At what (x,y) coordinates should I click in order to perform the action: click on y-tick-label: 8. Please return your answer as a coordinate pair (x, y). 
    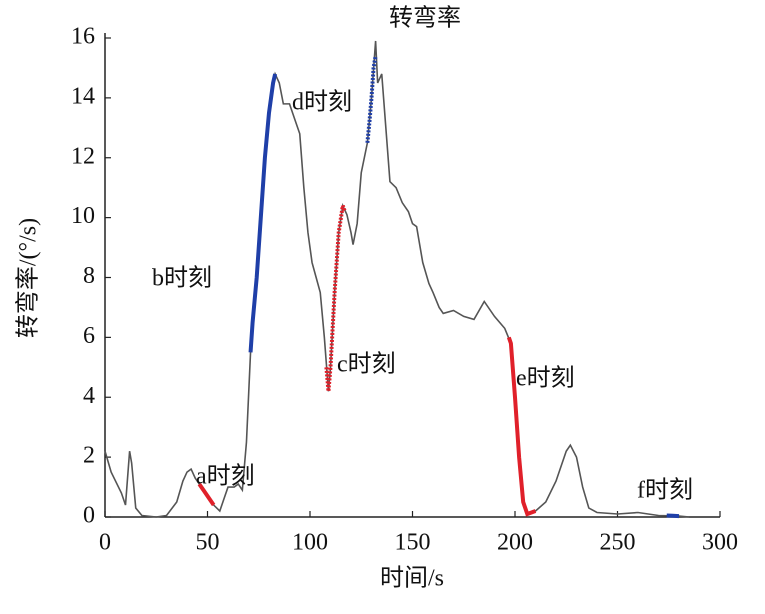
    Looking at the image, I should click on (89, 276).